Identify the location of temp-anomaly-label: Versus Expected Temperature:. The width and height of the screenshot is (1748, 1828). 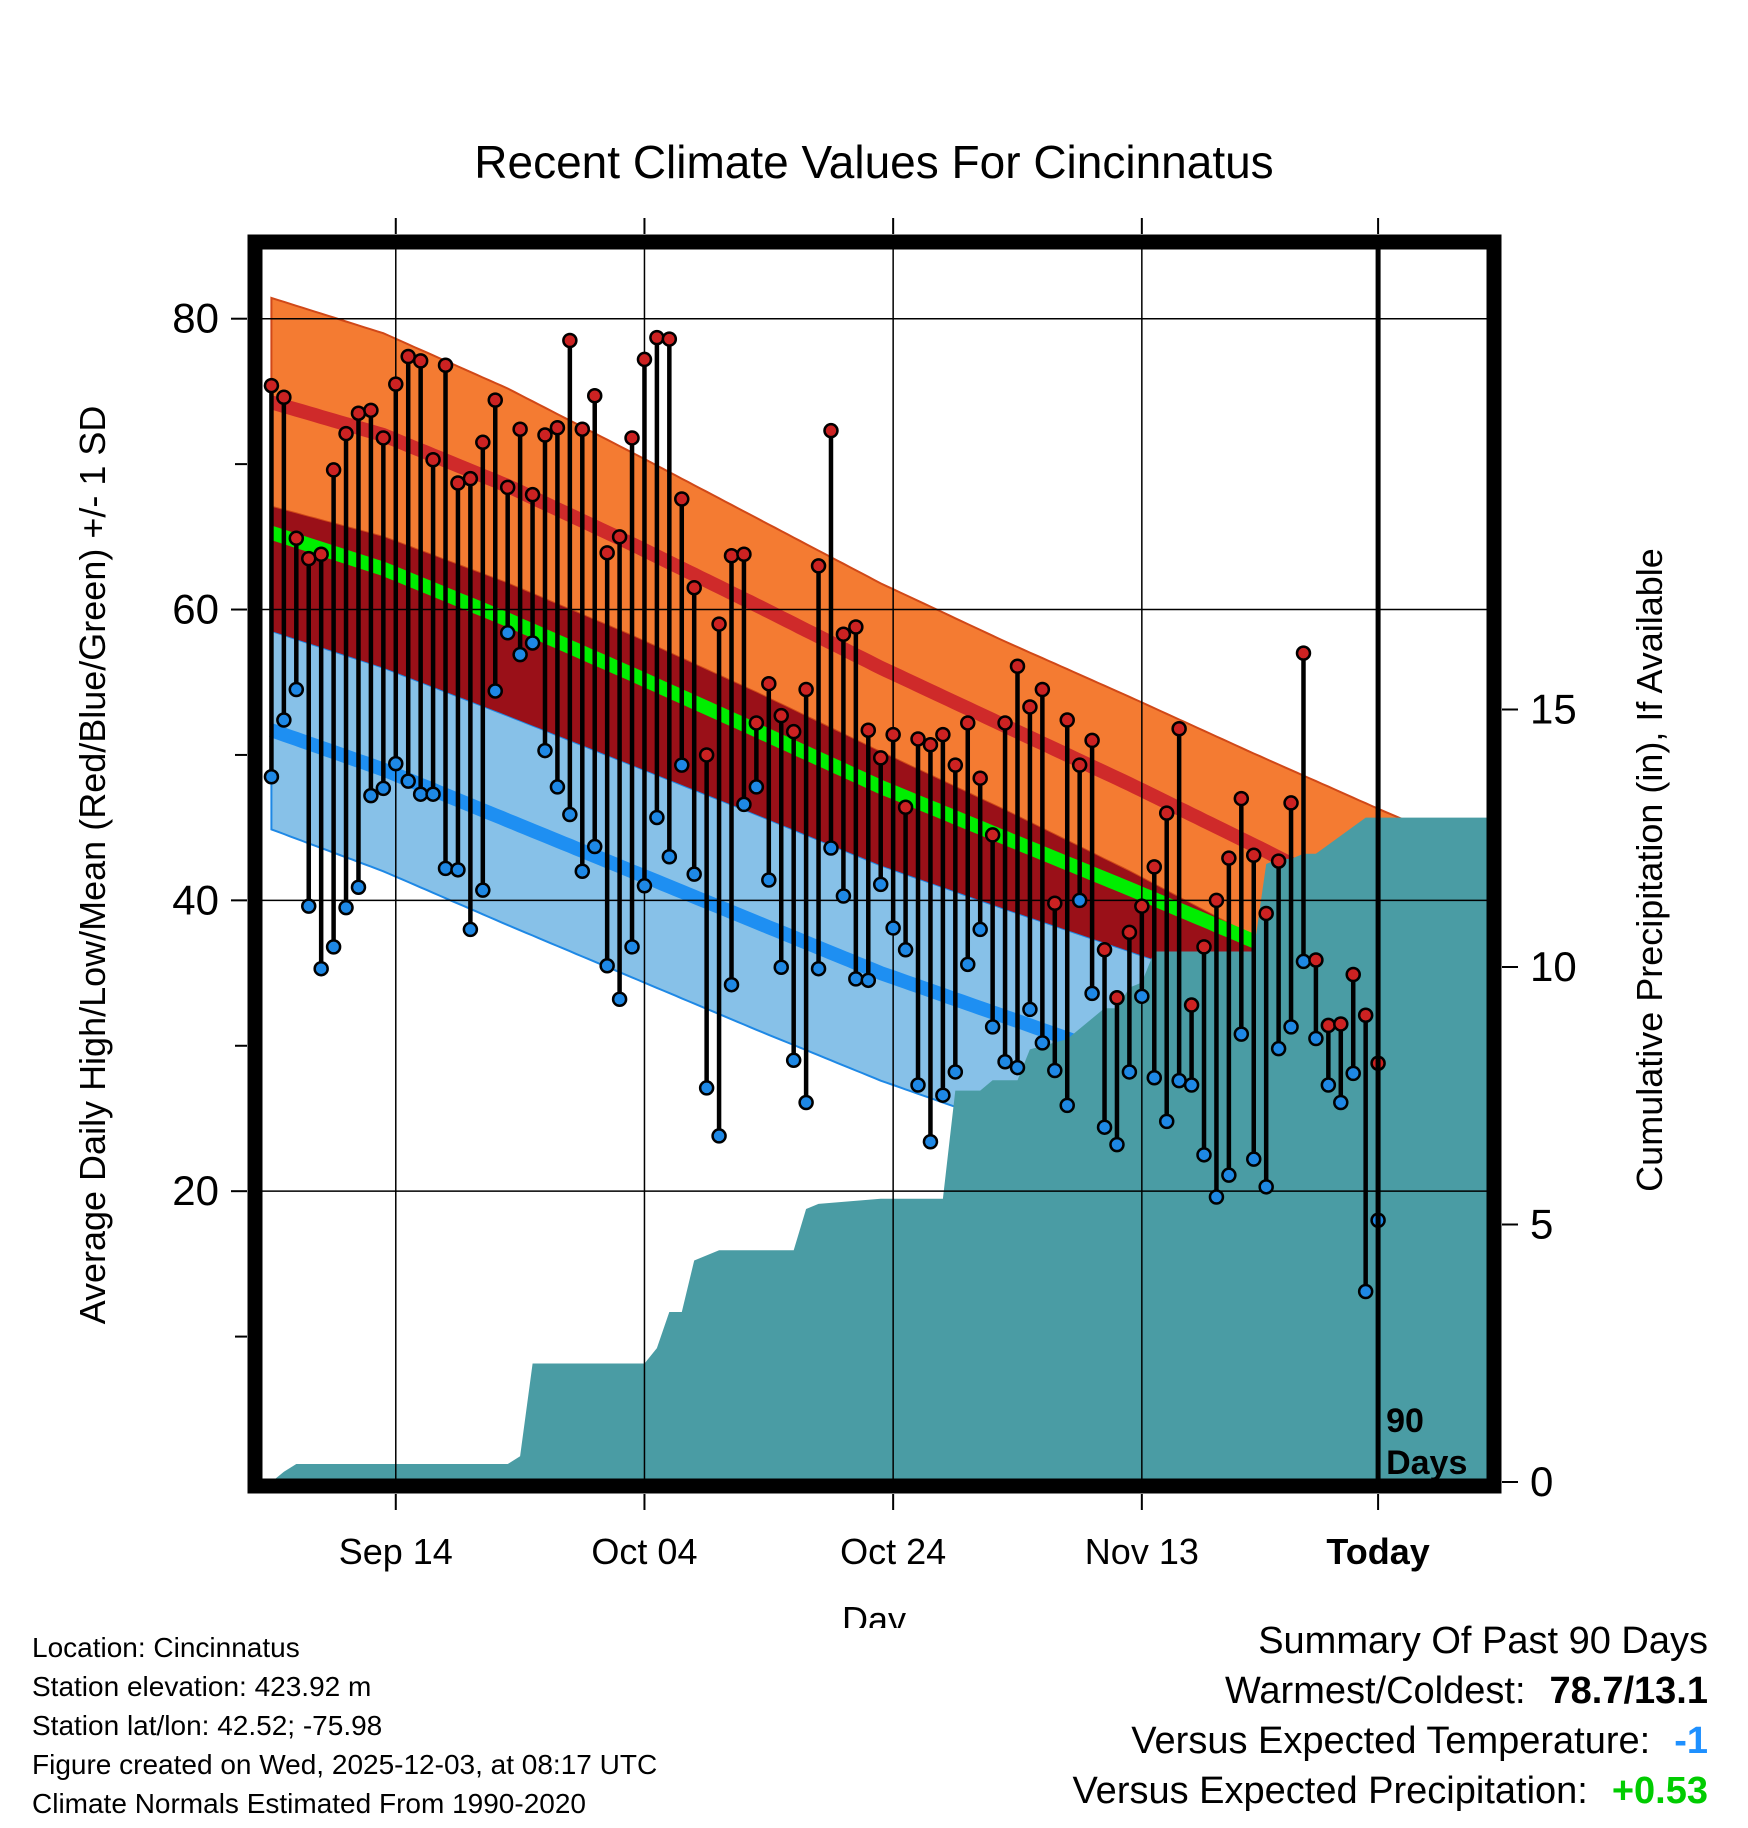
(1391, 1741).